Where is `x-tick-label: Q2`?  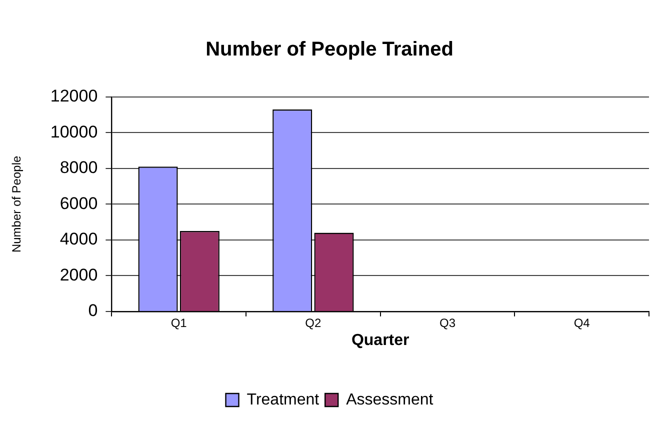 x-tick-label: Q2 is located at coordinates (313, 323).